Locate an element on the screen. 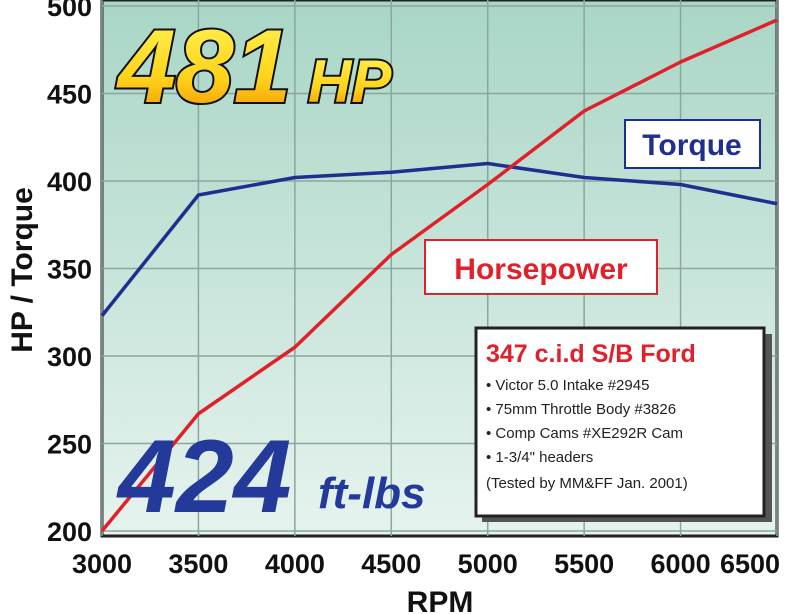  info-item: • Comp Cams #XE292R Cam is located at coordinates (584, 433).